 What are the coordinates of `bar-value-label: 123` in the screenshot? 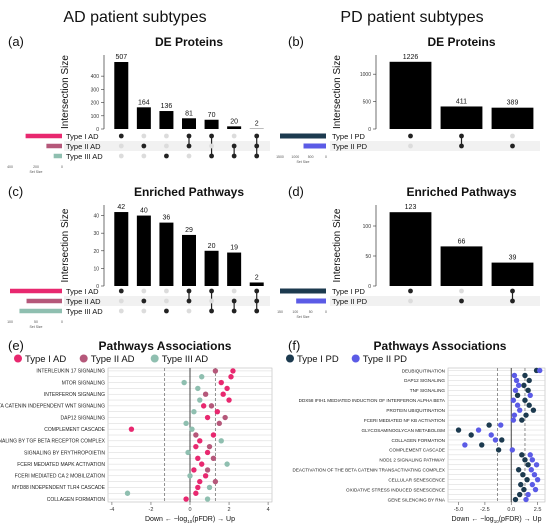 It's located at (411, 207).